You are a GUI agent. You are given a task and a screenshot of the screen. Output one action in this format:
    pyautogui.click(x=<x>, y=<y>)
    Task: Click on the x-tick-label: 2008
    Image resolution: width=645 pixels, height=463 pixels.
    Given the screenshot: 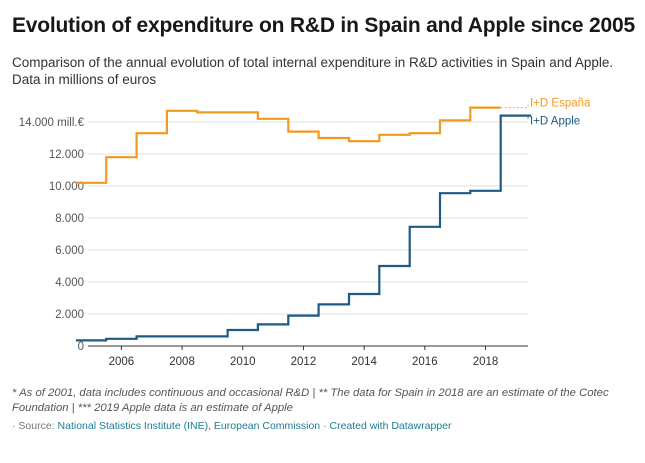 What is the action you would take?
    pyautogui.click(x=182, y=362)
    